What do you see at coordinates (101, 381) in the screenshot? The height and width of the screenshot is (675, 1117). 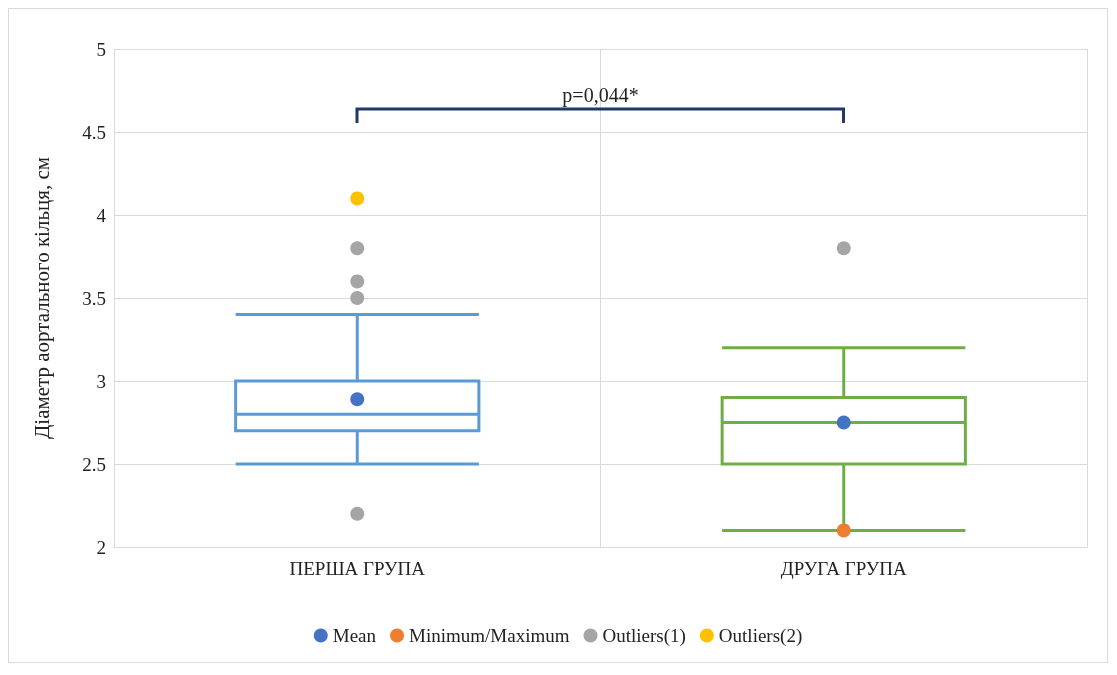 I see `y-tick-label: 3` at bounding box center [101, 381].